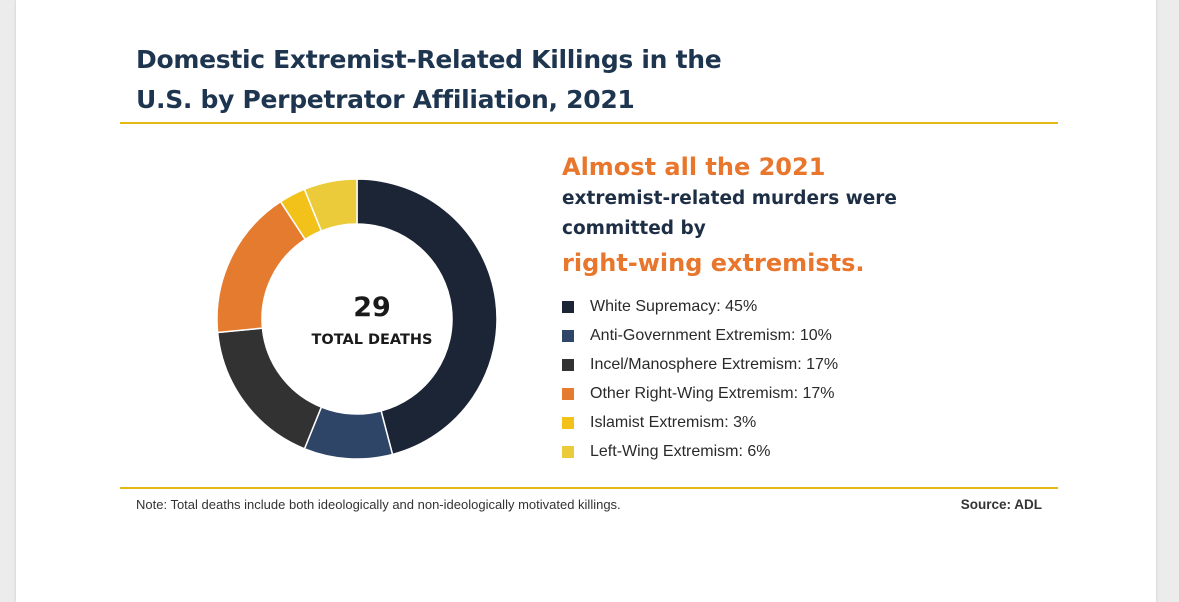 This screenshot has width=1179, height=602. Describe the element at coordinates (372, 340) in the screenshot. I see `center-total-label: TOTAL DEATHS` at that location.